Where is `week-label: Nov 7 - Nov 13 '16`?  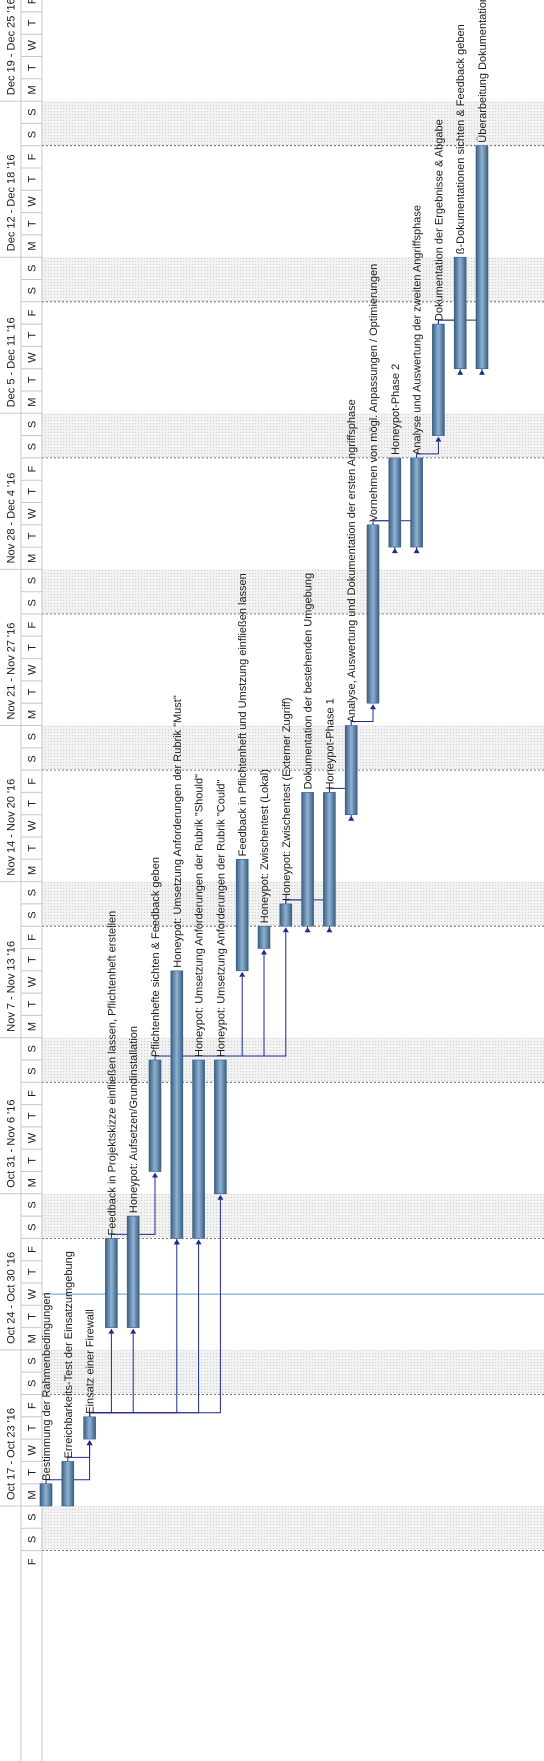
week-label: Nov 7 - Nov 13 '16 is located at coordinates (12, 986).